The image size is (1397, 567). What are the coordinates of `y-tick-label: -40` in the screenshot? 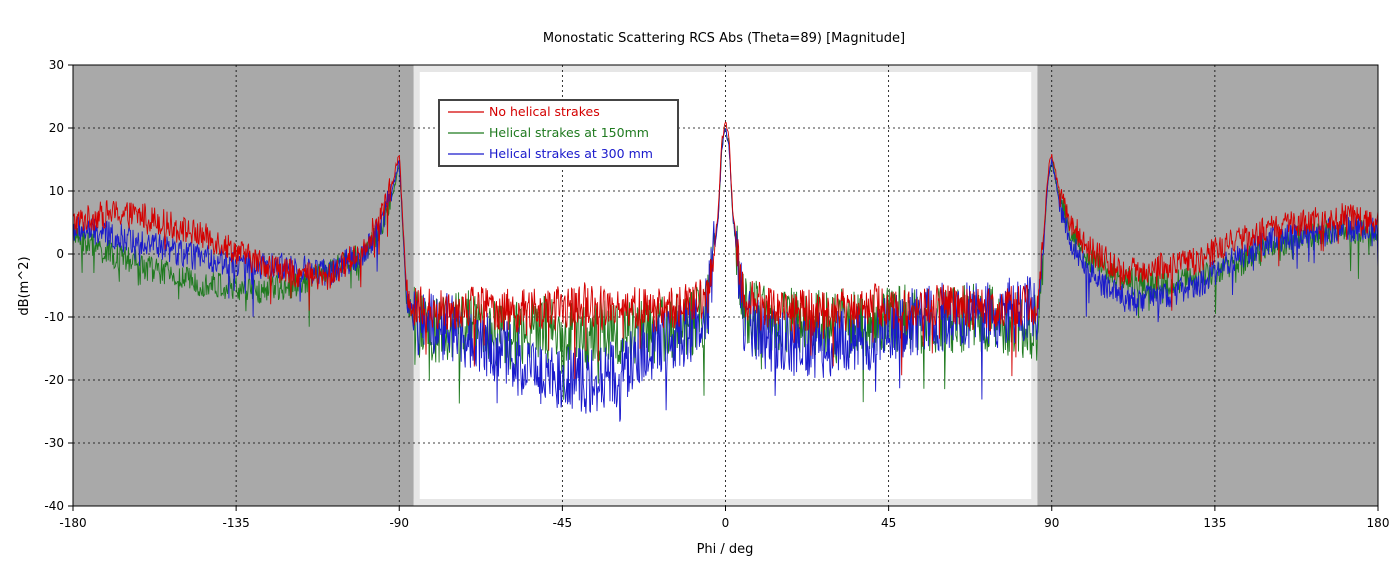 It's located at (54, 506).